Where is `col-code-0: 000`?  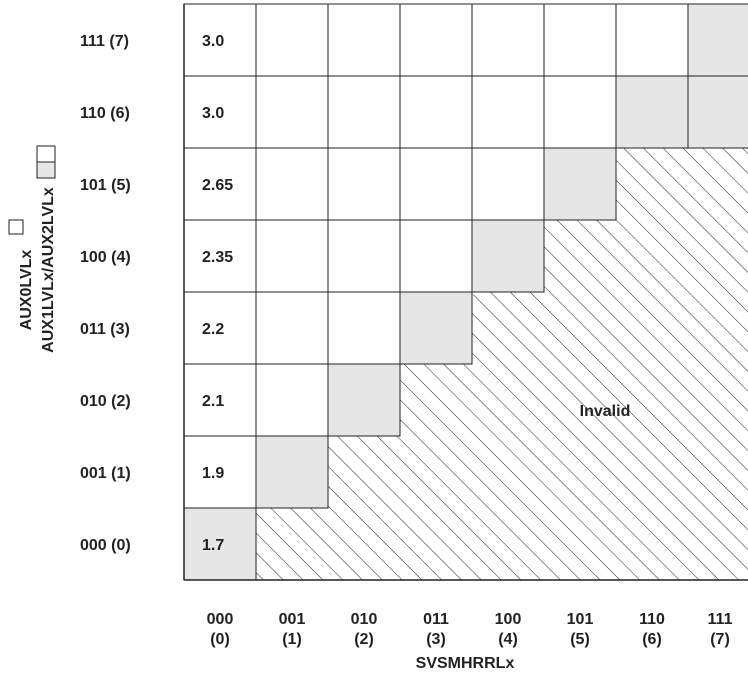 col-code-0: 000 is located at coordinates (220, 619).